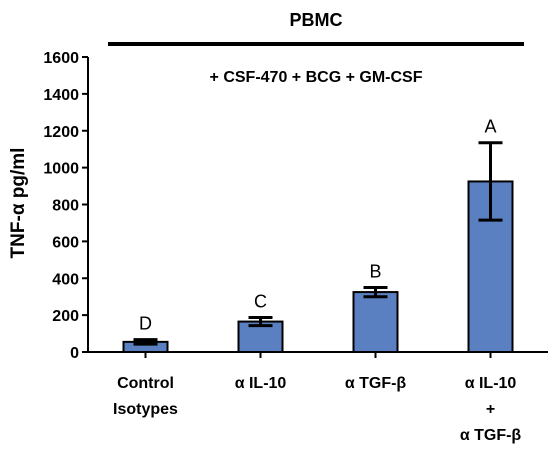 This screenshot has height=458, width=556. I want to click on y-tick-label: 800, so click(65, 206).